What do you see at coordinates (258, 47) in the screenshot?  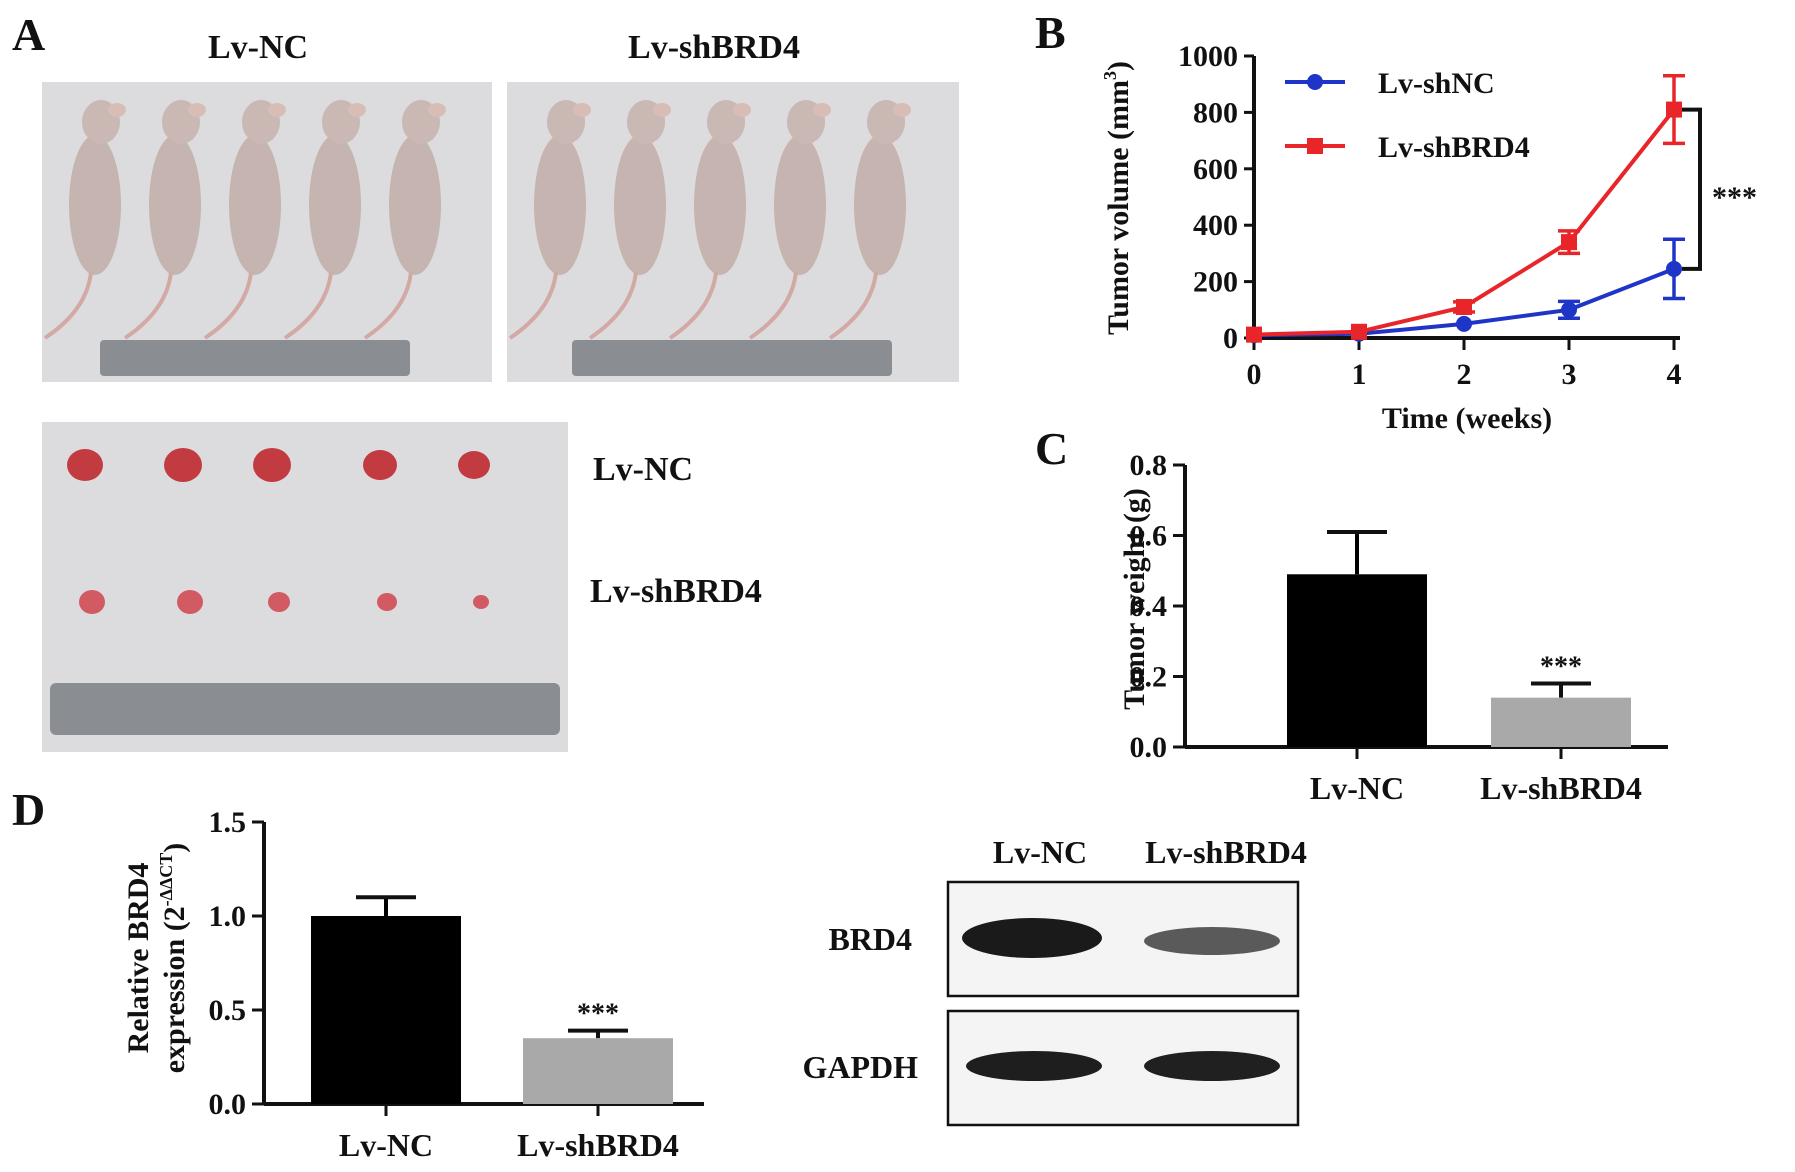 I see `mice-label-nc: Lv-NC` at bounding box center [258, 47].